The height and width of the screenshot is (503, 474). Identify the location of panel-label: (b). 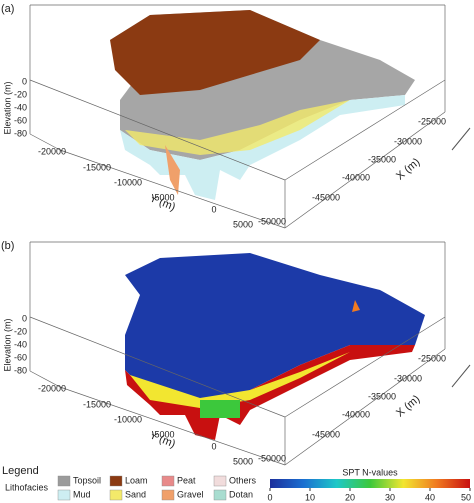
(7, 246).